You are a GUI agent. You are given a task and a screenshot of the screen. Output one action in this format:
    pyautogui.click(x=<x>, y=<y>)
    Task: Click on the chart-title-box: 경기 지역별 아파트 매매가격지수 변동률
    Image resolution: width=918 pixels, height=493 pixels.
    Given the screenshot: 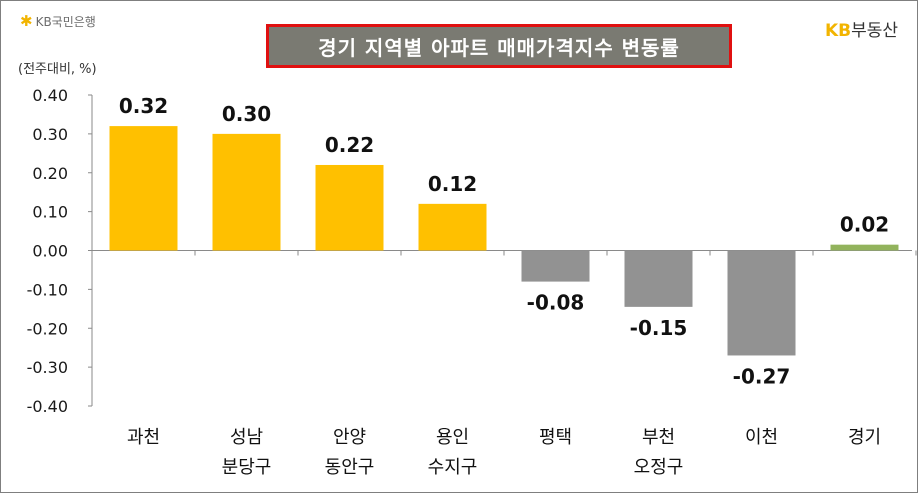 What is the action you would take?
    pyautogui.click(x=499, y=46)
    